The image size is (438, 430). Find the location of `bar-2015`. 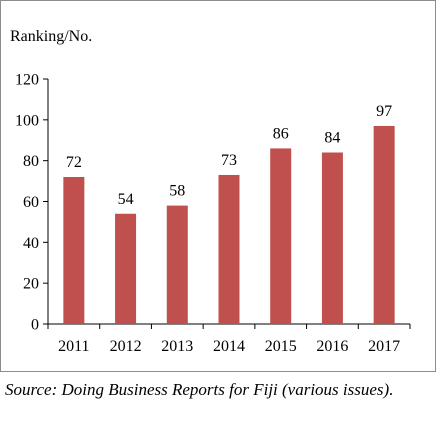

bar-2015 is located at coordinates (281, 236).